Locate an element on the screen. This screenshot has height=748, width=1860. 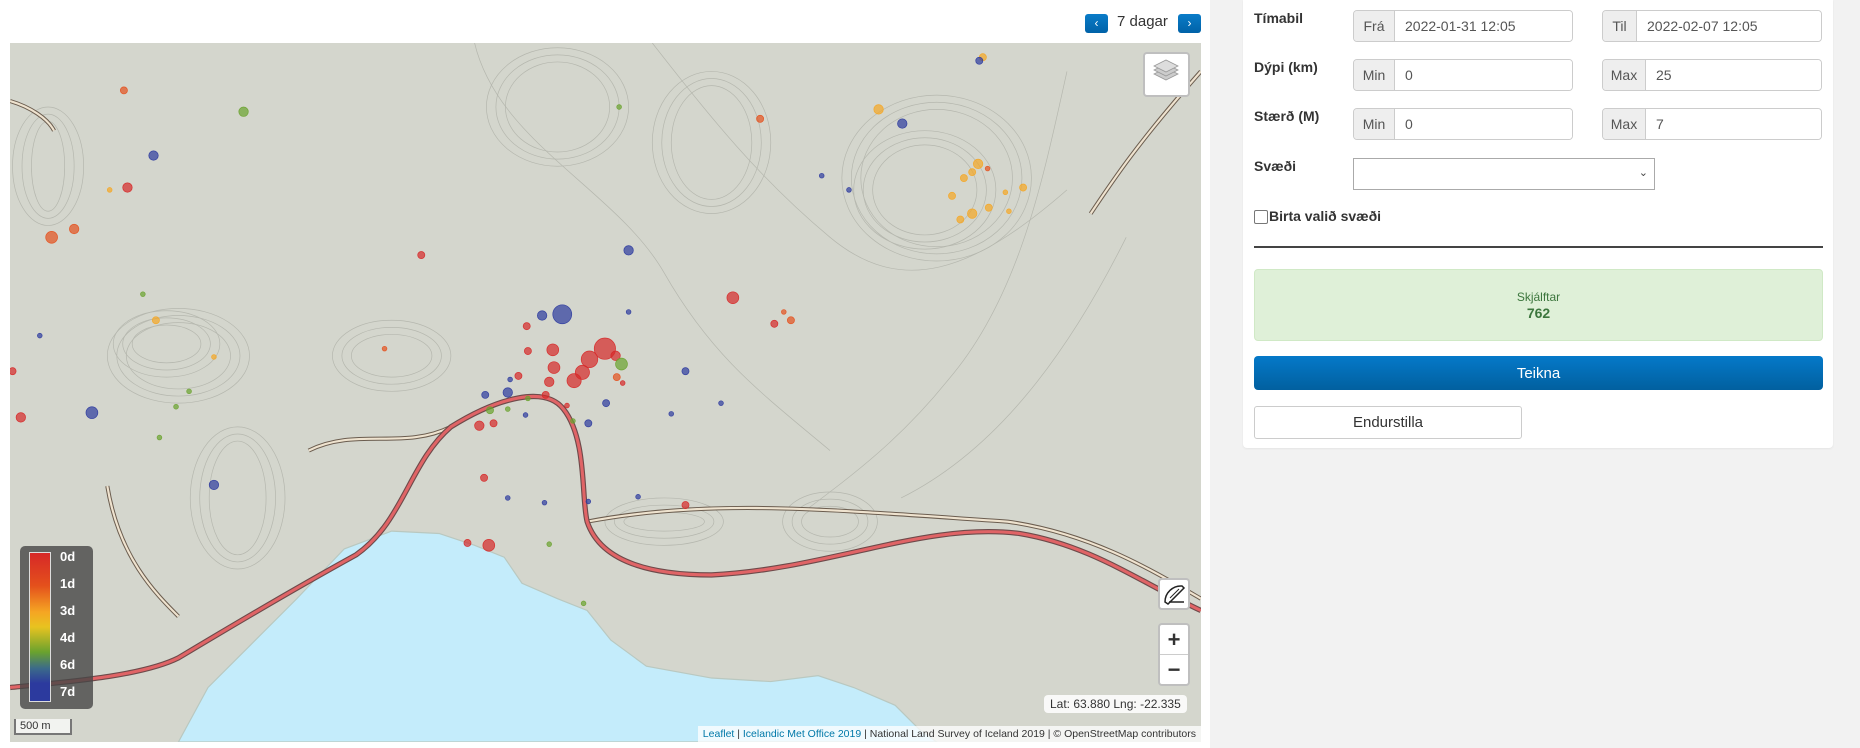
chevron-left-icon: ‹ is located at coordinates (1096, 23).